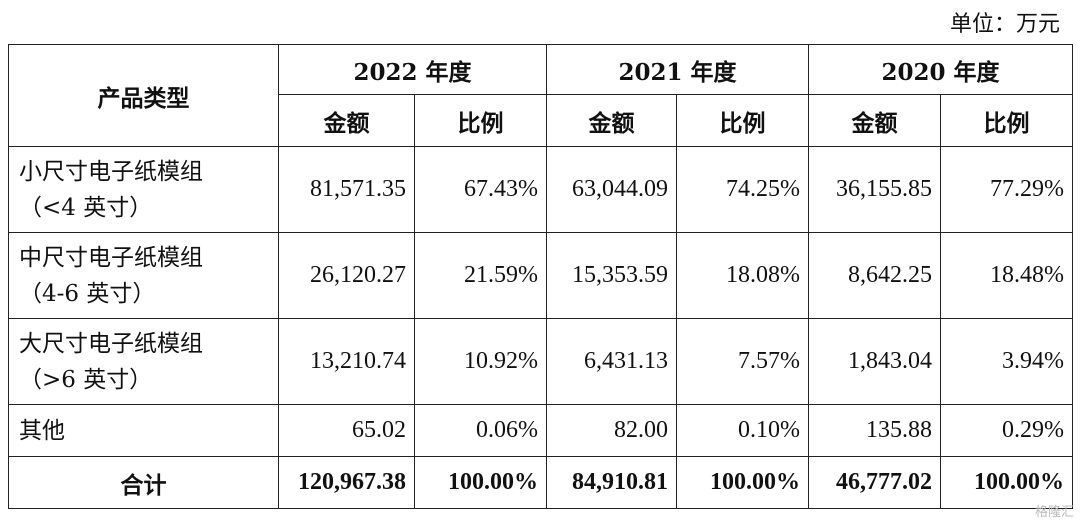 The width and height of the screenshot is (1080, 524). I want to click on amount-cell: 15,353.59, so click(611, 275).